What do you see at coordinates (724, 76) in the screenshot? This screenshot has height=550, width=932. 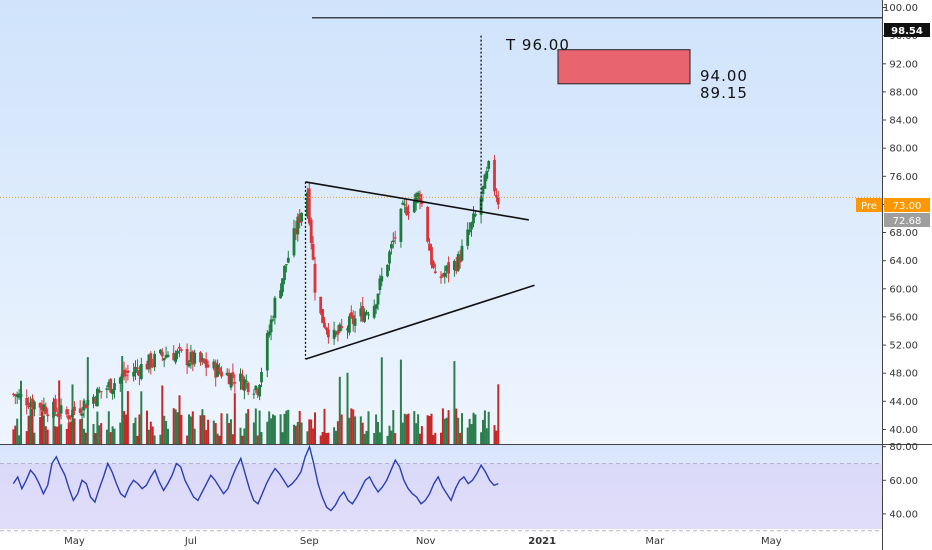 I see `target-zone-upper-label: 94.00` at bounding box center [724, 76].